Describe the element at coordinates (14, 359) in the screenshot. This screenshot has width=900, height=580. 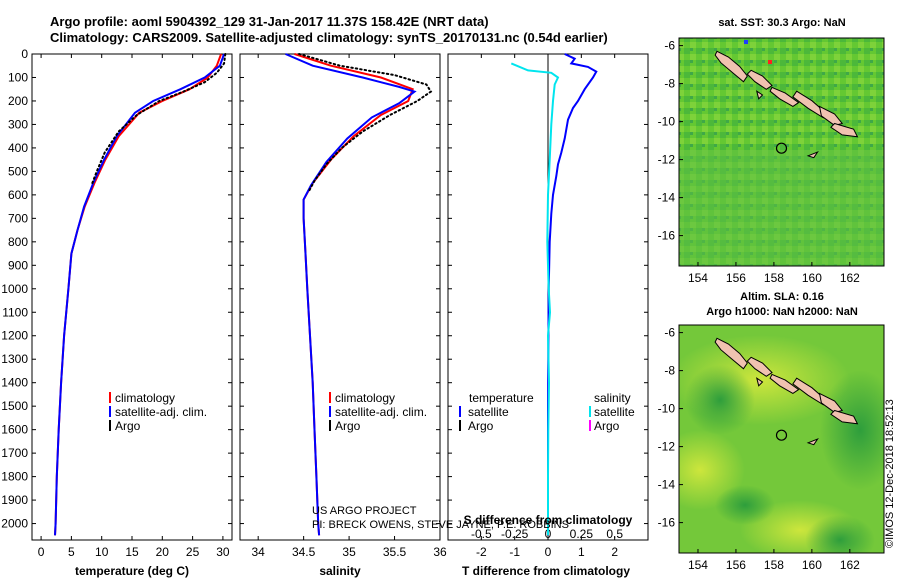
I see `depth-tick-label-1300: 1300` at that location.